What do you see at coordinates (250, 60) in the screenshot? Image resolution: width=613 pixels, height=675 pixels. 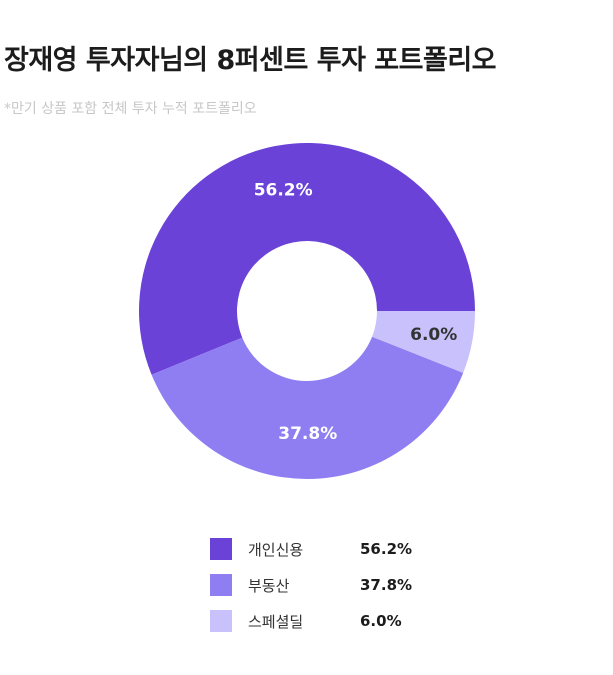 I see `chart-title: 장재영 투자자님의 8퍼센트 투자 포트폴리오` at bounding box center [250, 60].